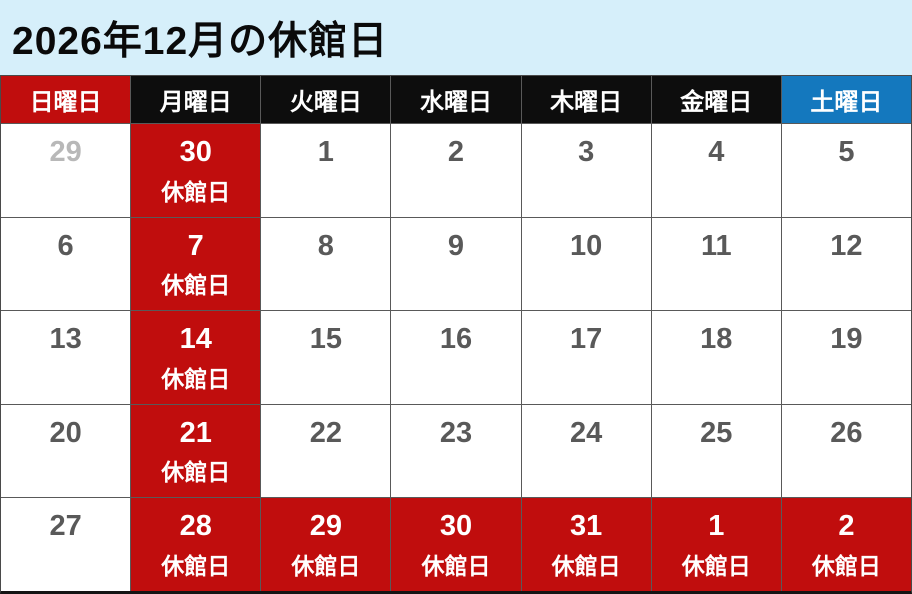 The height and width of the screenshot is (594, 912). What do you see at coordinates (716, 339) in the screenshot?
I see `day-number: 18` at bounding box center [716, 339].